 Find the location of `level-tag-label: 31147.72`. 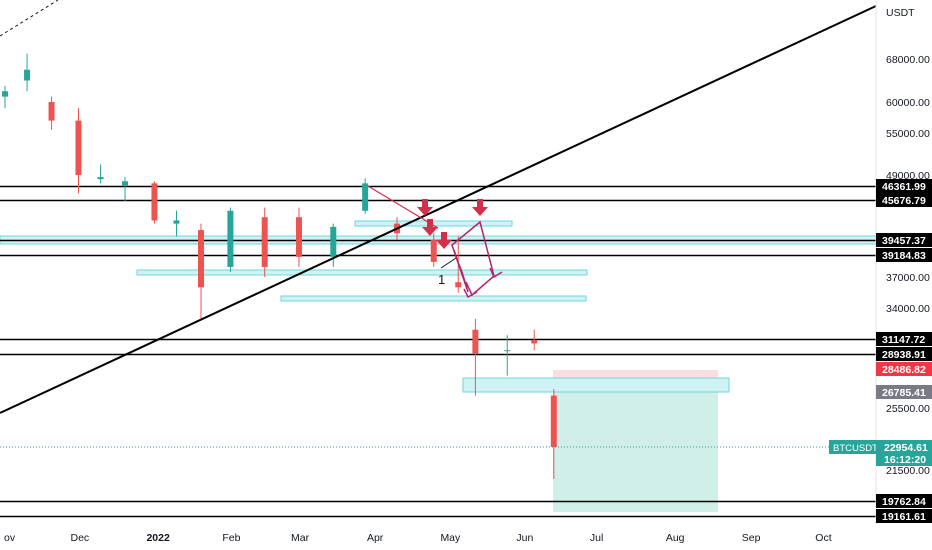

level-tag-label: 31147.72 is located at coordinates (903, 340).